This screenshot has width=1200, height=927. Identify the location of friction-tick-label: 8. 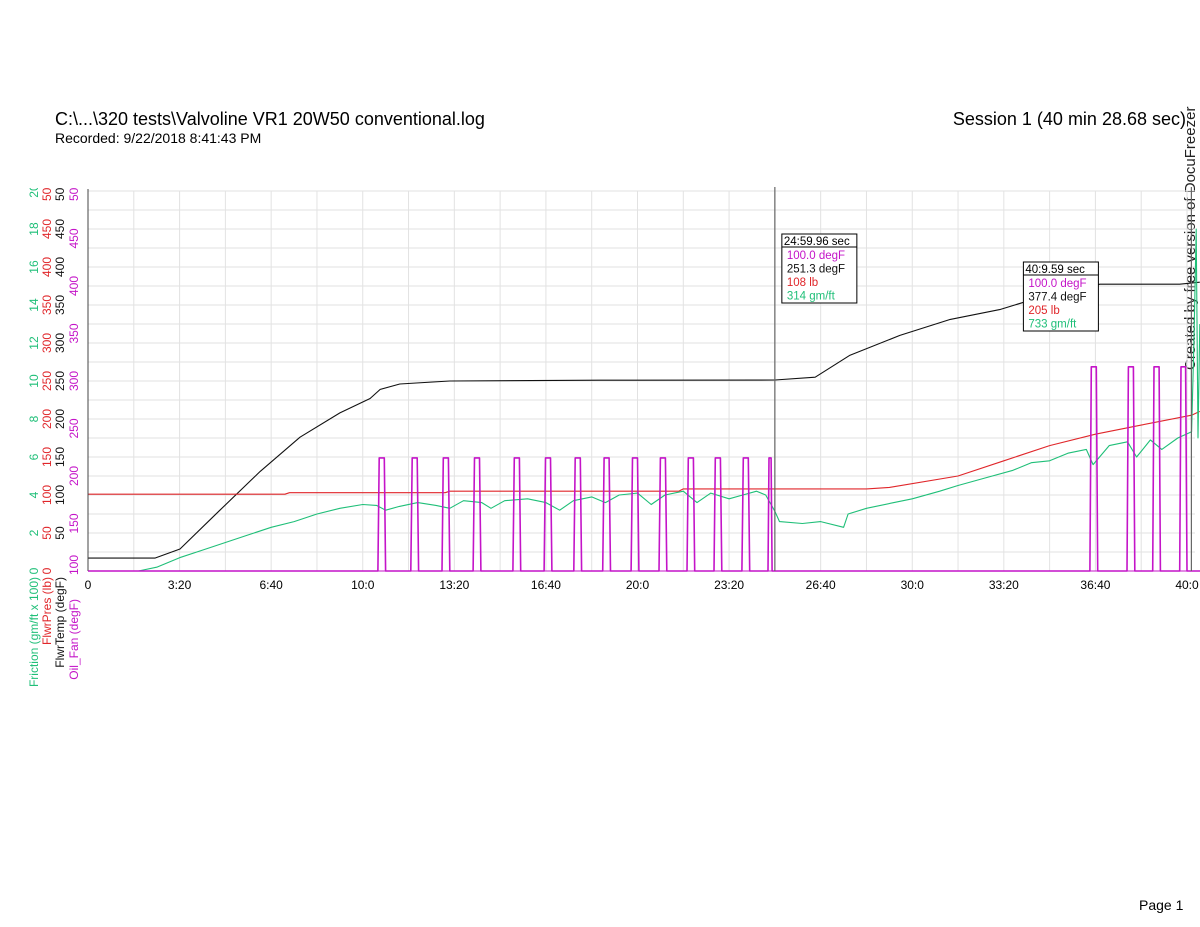
(34, 418).